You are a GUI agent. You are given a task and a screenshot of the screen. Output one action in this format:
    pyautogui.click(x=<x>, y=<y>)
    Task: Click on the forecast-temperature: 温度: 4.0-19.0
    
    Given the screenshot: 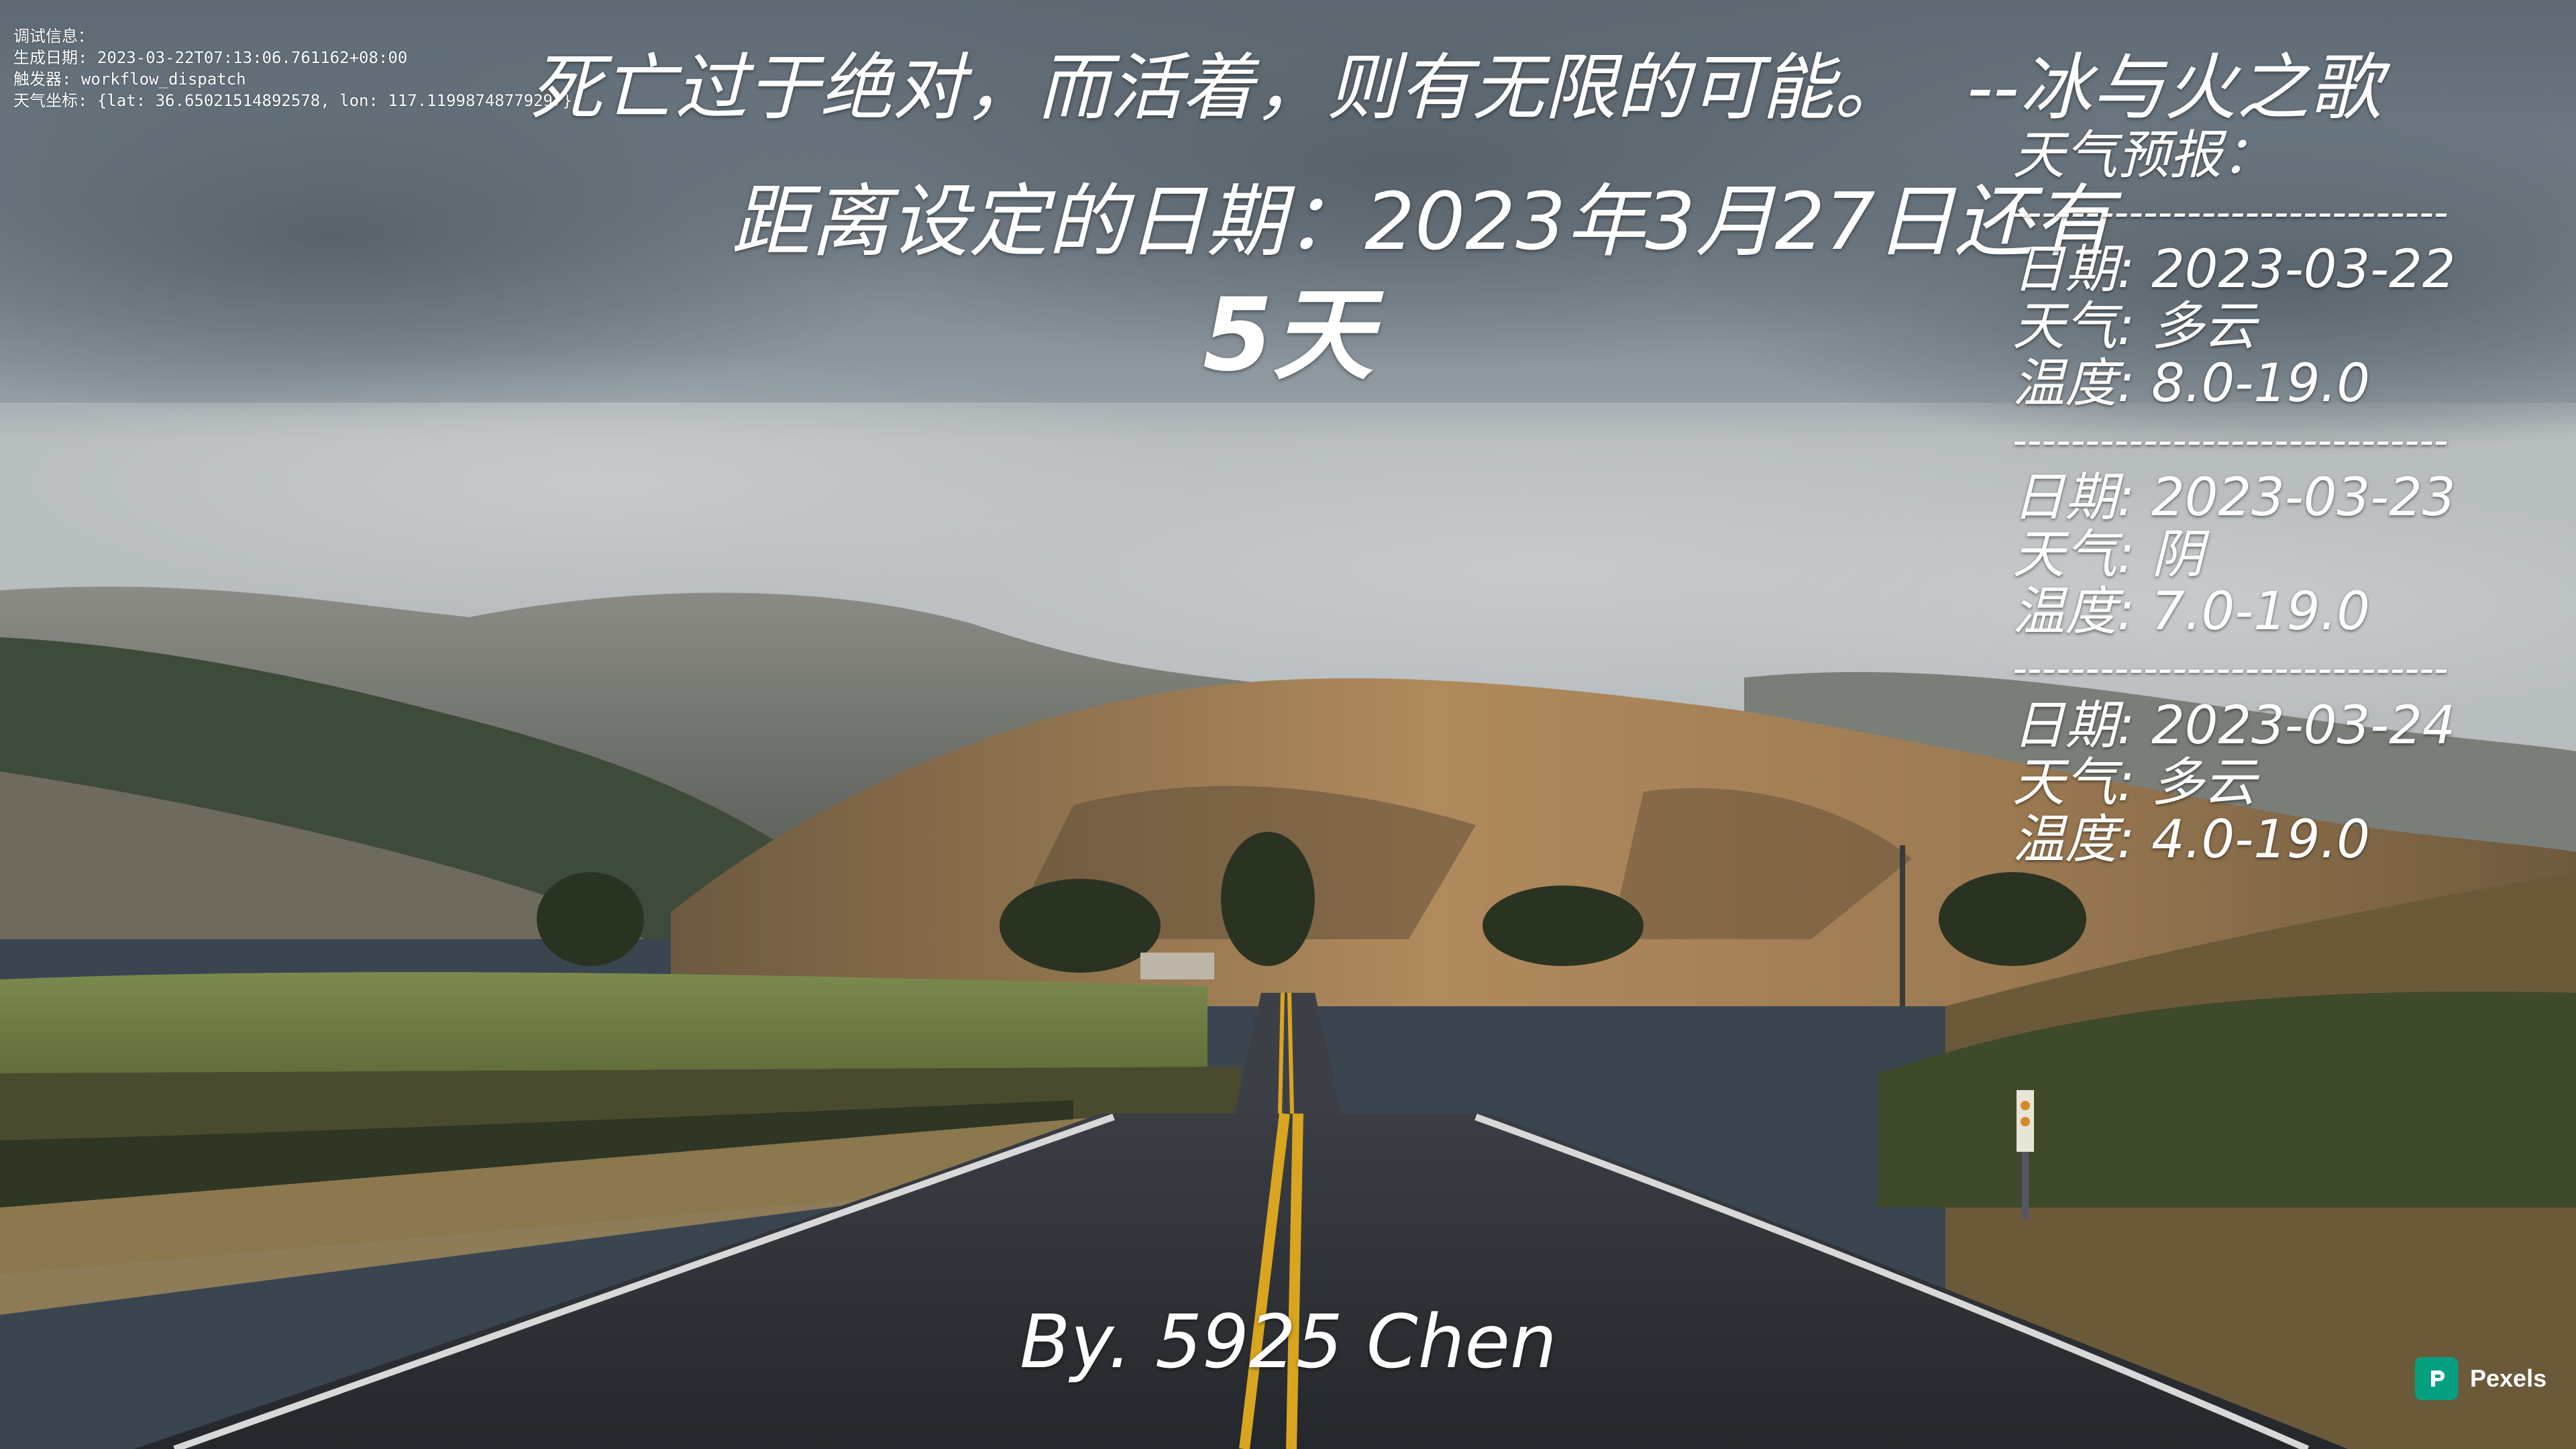 What is the action you would take?
    pyautogui.click(x=2191, y=840)
    